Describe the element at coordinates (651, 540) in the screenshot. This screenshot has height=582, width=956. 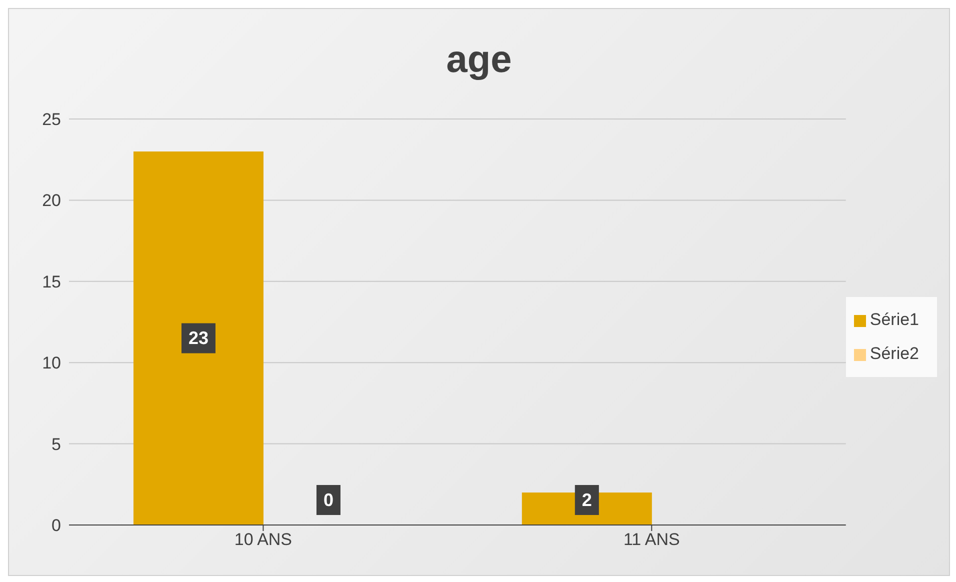
I see `x-tick-label: 11 ANS` at that location.